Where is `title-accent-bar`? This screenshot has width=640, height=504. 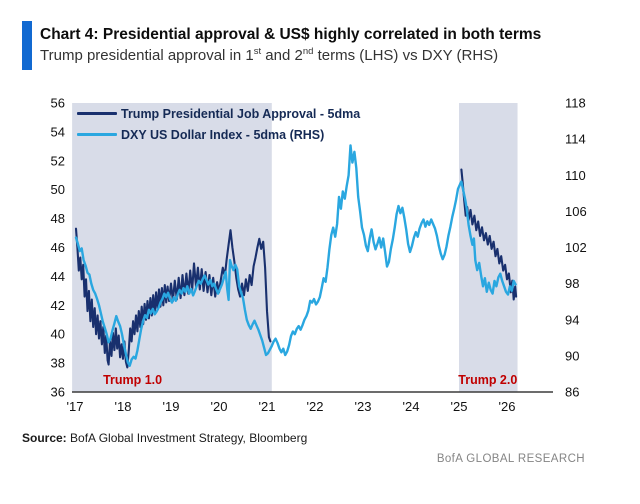
title-accent-bar is located at coordinates (27, 45).